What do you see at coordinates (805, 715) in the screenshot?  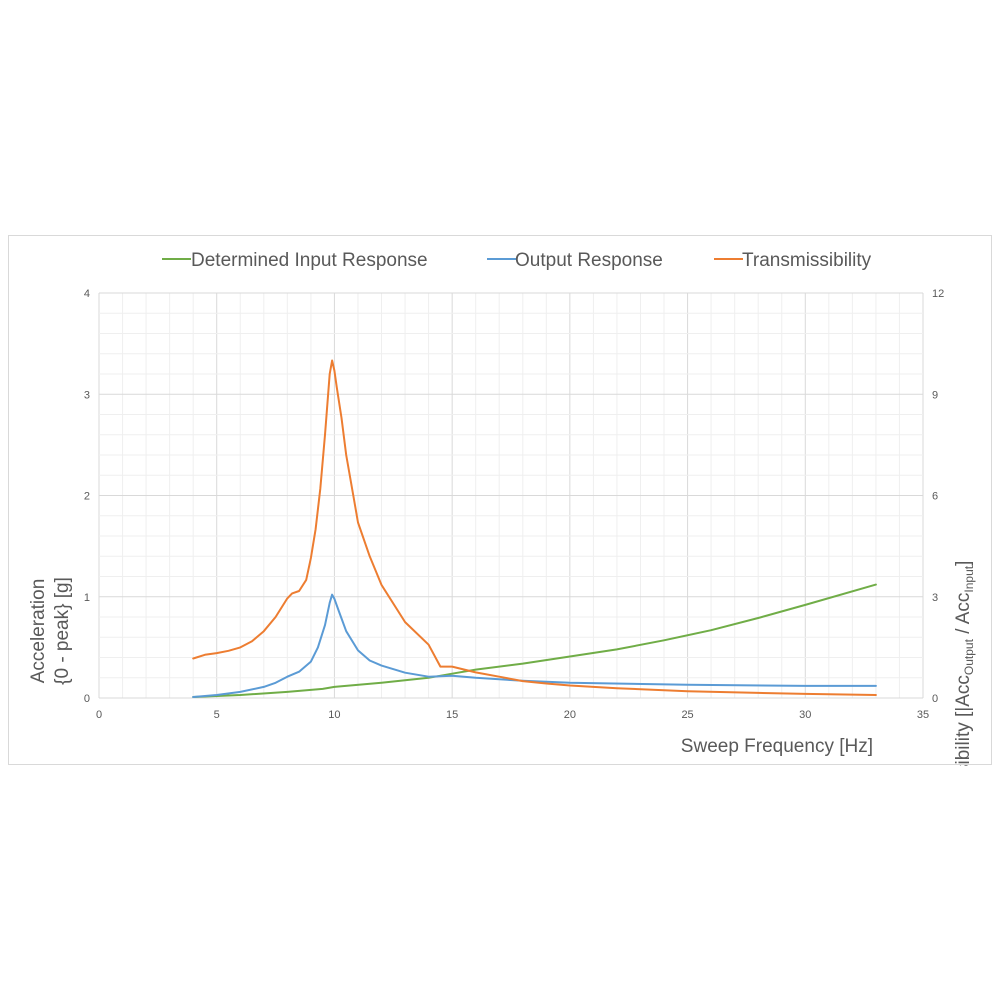 I see `x-tick-label: 30` at bounding box center [805, 715].